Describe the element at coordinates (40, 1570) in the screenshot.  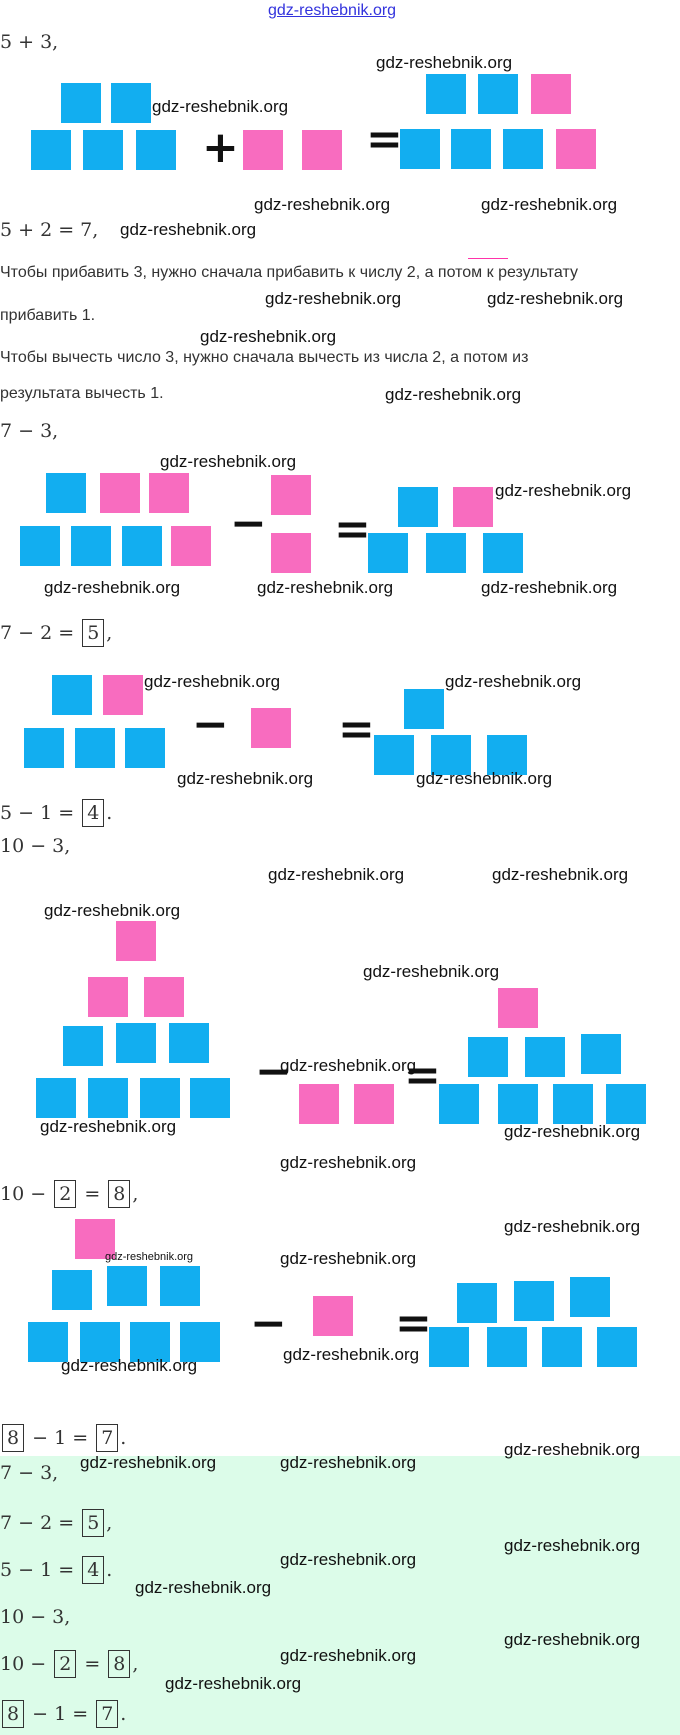
I see `equation-text: 5 − 1 =` at that location.